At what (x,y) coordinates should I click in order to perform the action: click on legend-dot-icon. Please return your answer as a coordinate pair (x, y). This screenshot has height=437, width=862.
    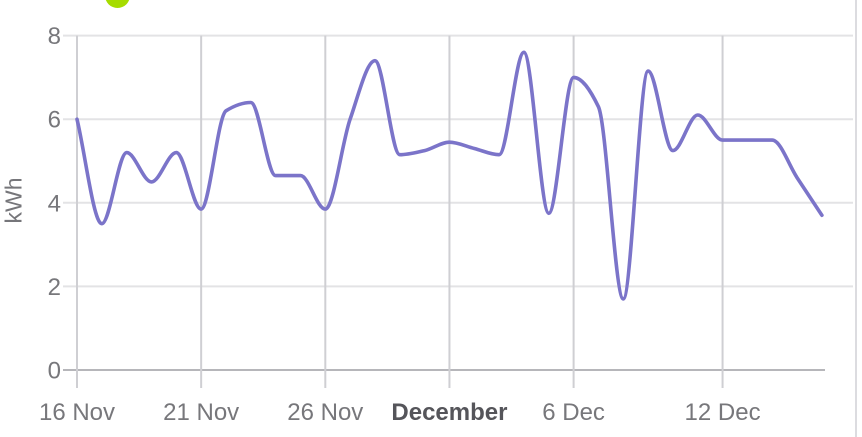
    Looking at the image, I should click on (117, 4).